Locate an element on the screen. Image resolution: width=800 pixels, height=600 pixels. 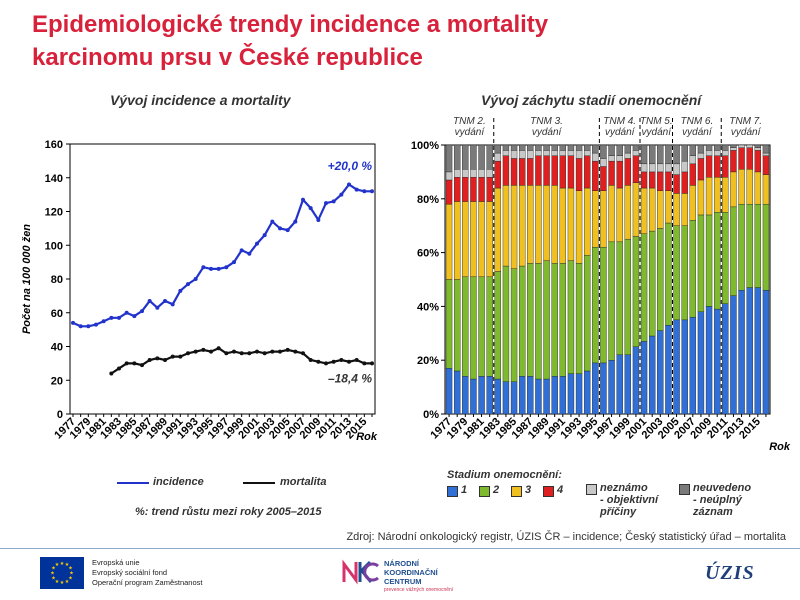
trend-note: %: trend růstu mezi roky 2005–2015 is located at coordinates (228, 512).